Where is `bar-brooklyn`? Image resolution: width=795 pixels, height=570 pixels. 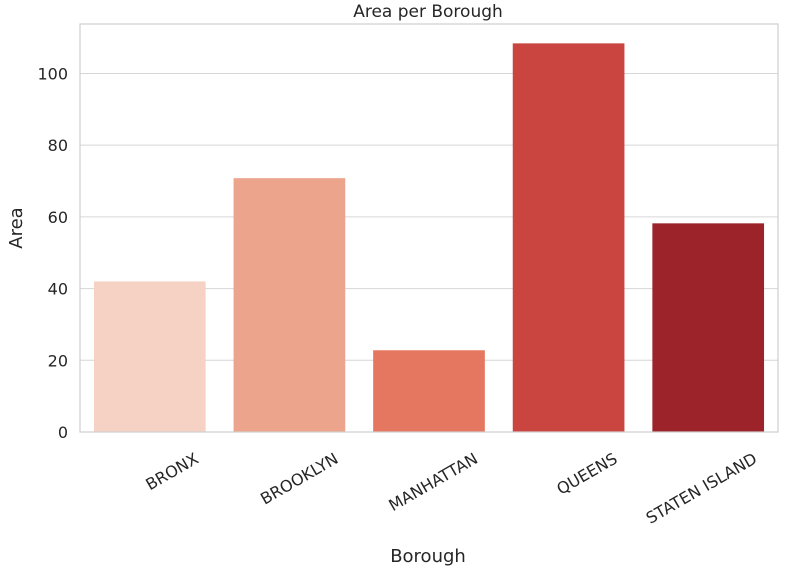 bar-brooklyn is located at coordinates (289, 305).